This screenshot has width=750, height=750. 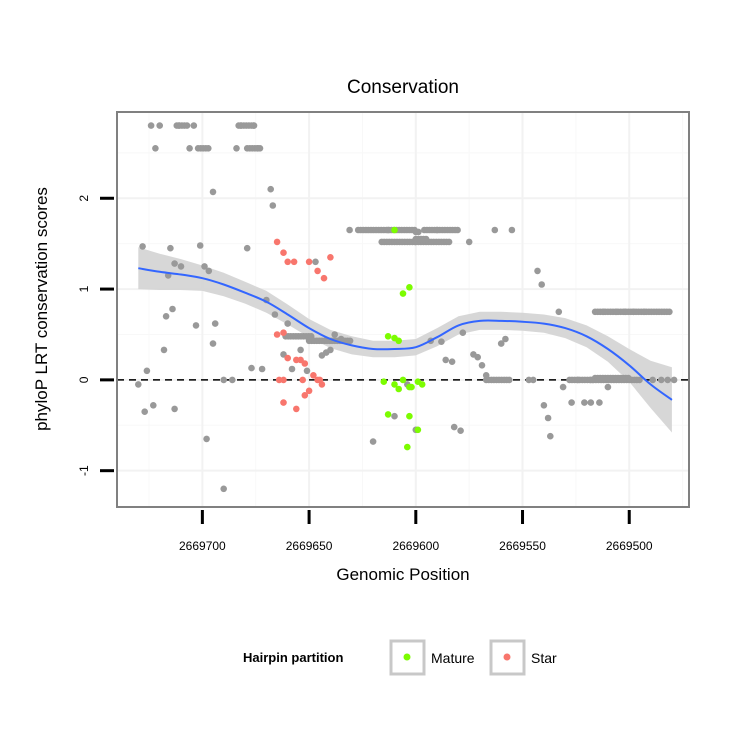 I want to click on smooth-trend-line, so click(x=405, y=334).